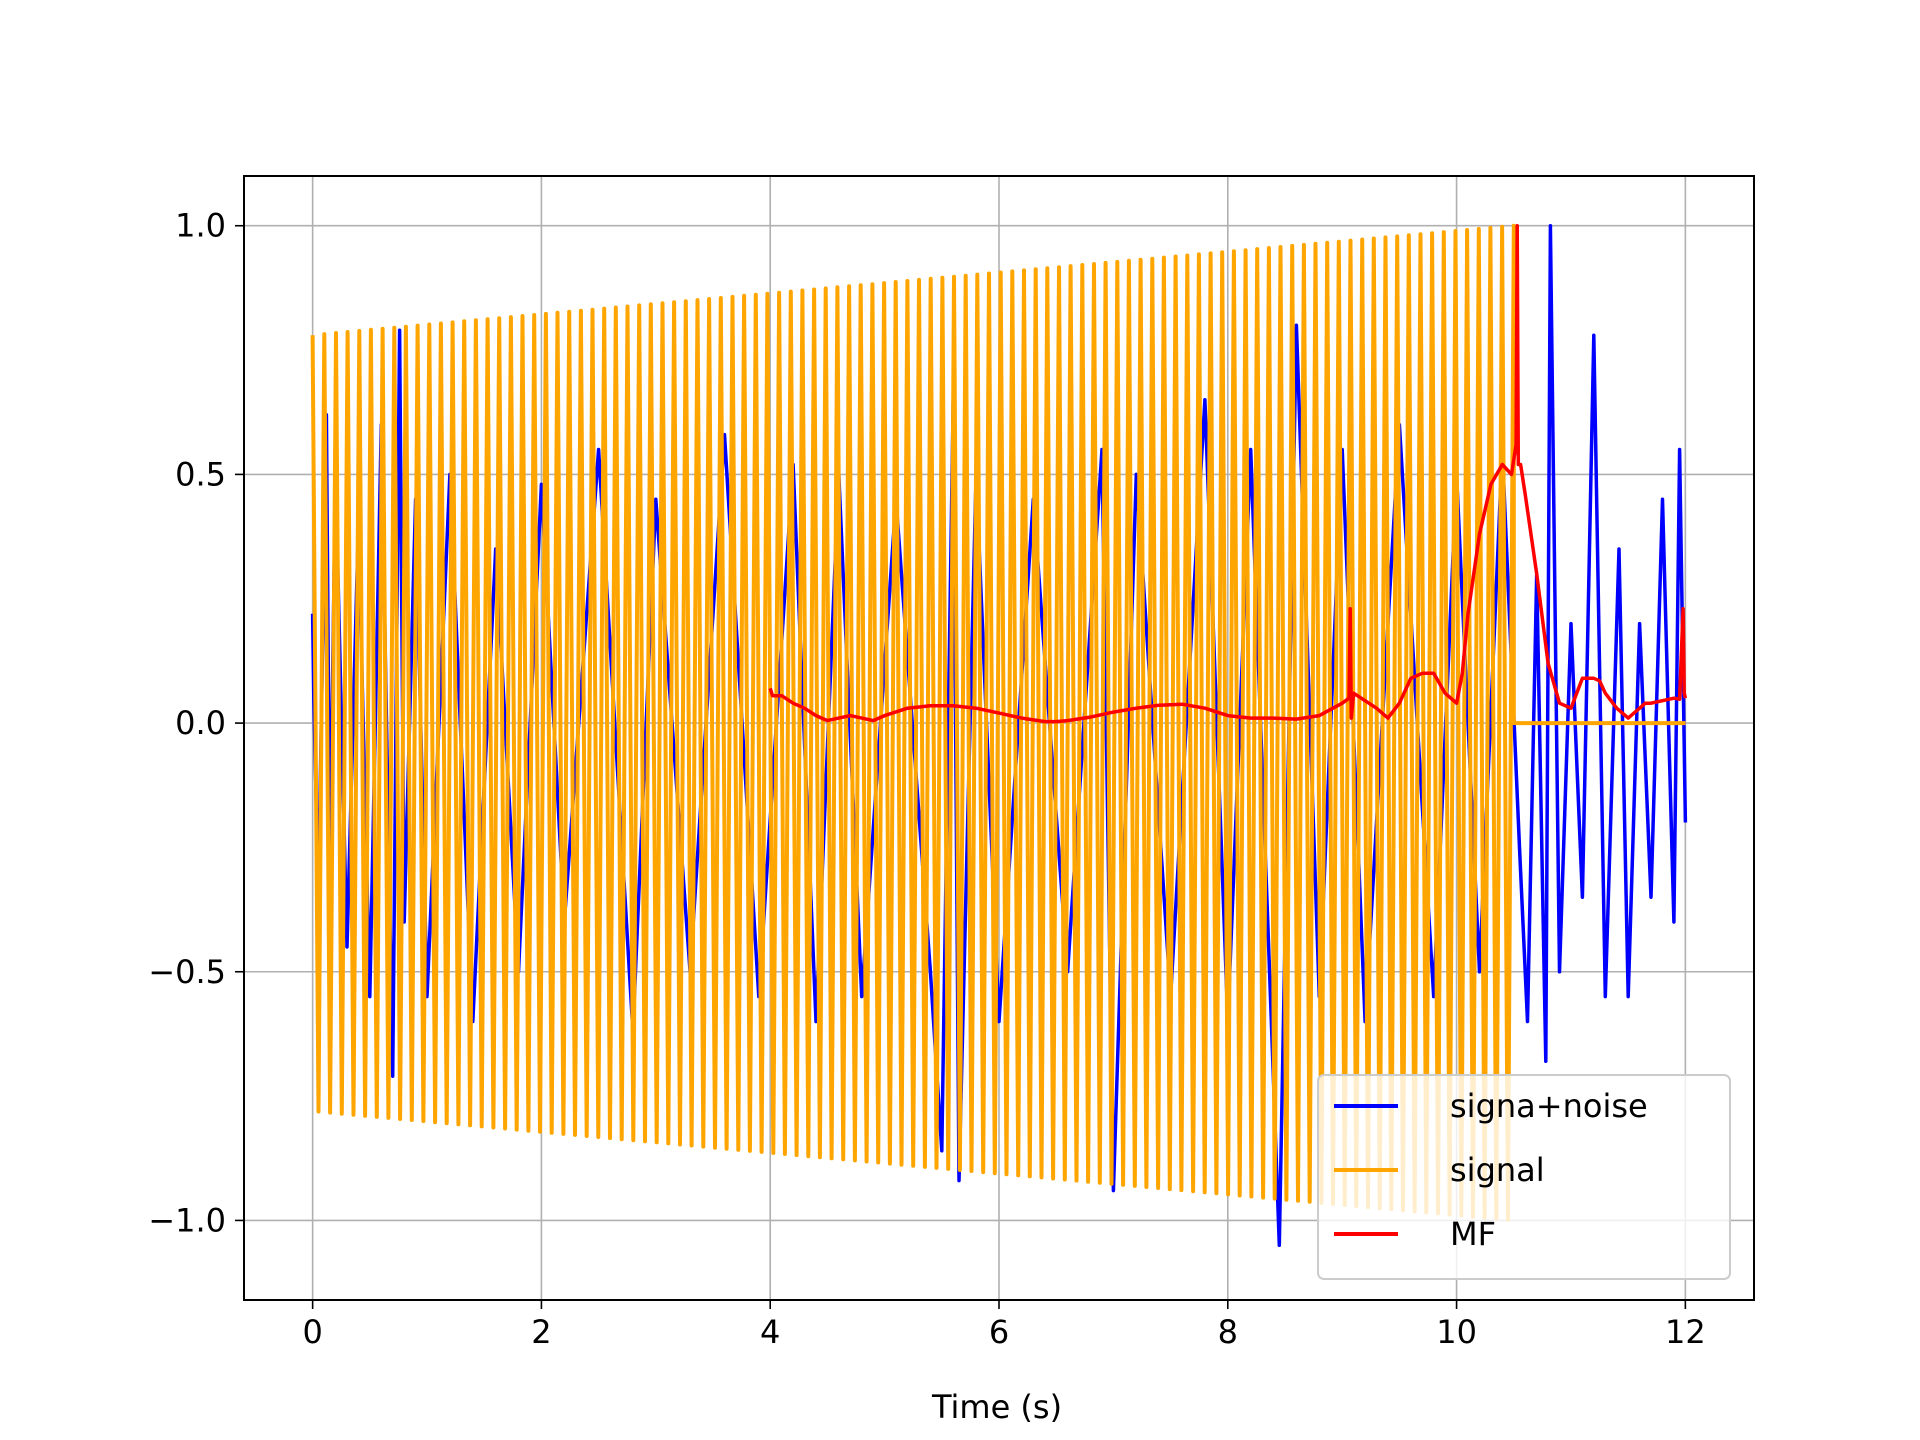  Describe the element at coordinates (1497, 1170) in the screenshot. I see `legend-label: signal` at that location.